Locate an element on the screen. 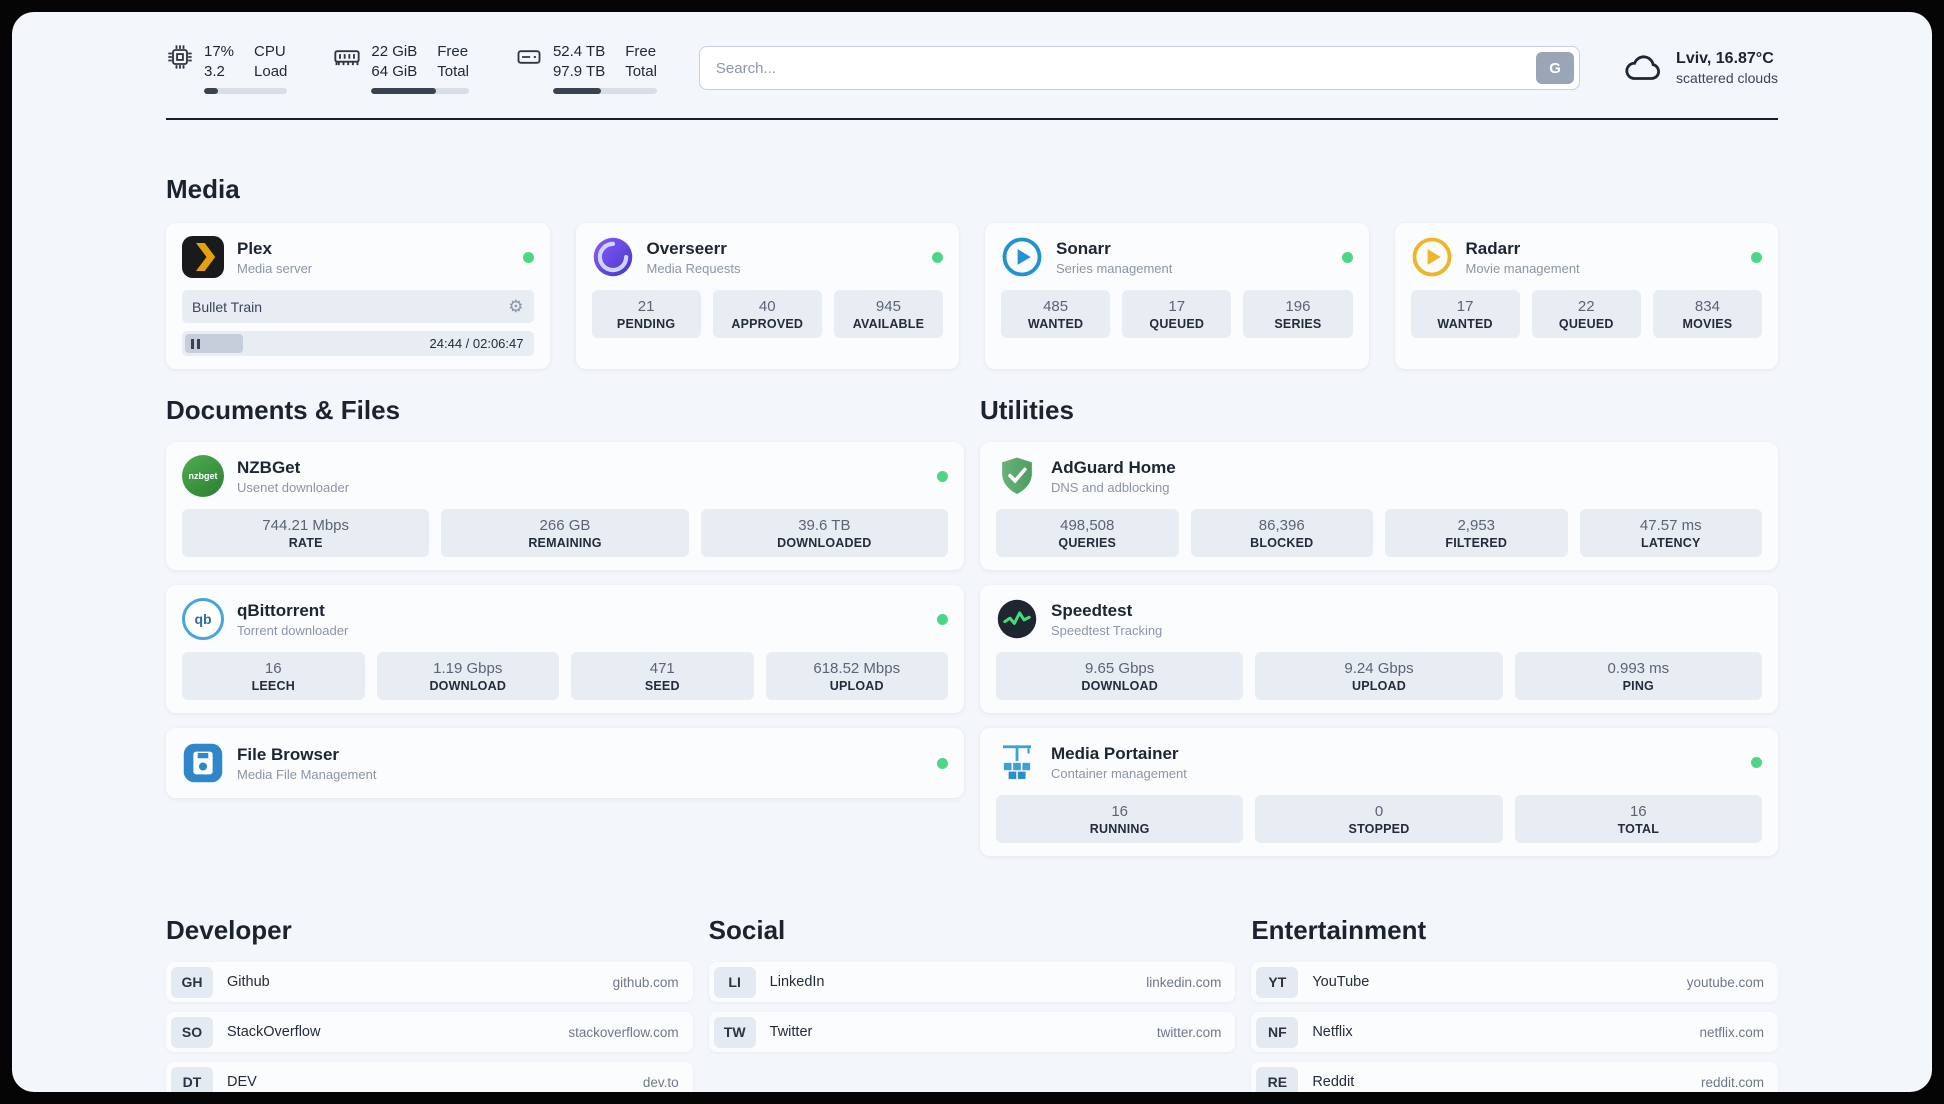 This screenshot has width=1944, height=1104. bookmark-netflix: NF Netflix netflix.com is located at coordinates (1514, 1032).